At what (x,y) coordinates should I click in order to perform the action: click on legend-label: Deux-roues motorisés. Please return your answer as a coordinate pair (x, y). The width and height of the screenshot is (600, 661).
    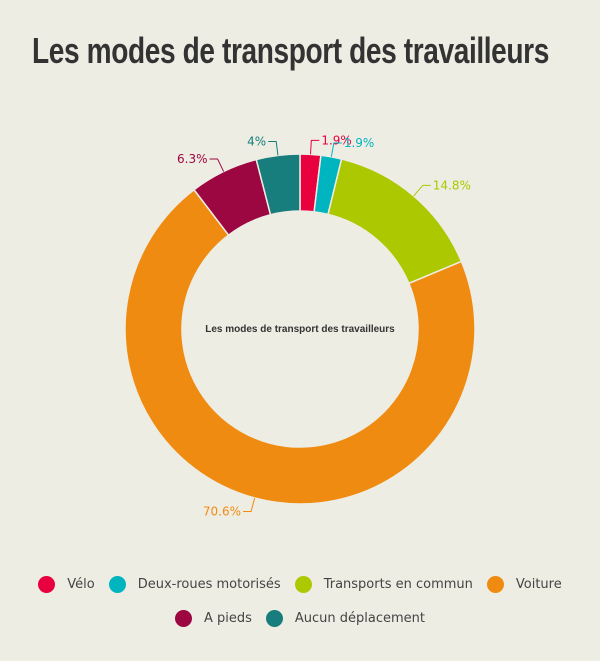
    Looking at the image, I should click on (209, 584).